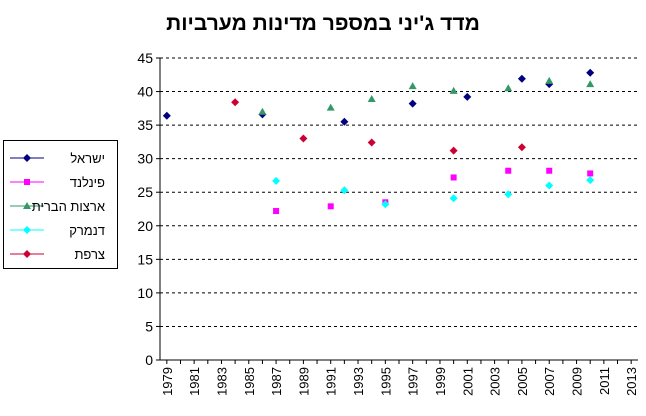 The image size is (646, 416). I want to click on legend-swatch-finland, so click(27, 182).